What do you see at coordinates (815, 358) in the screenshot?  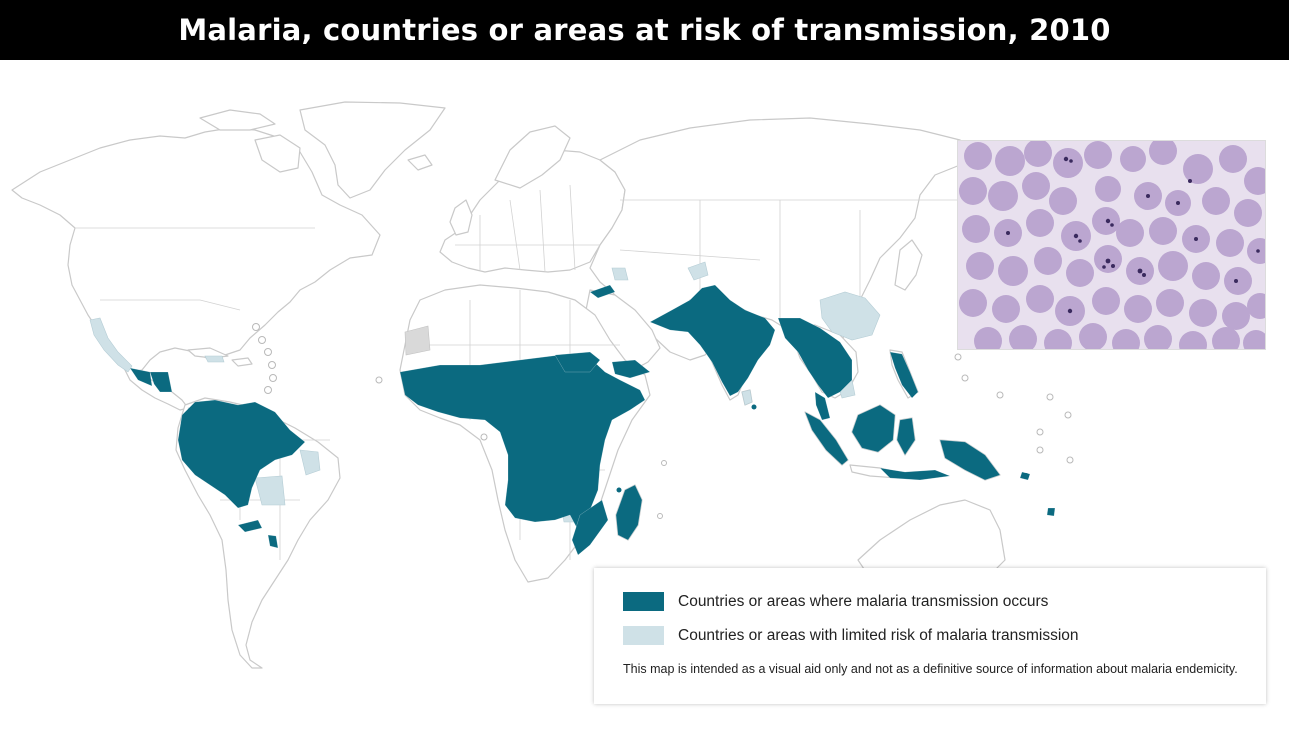 I see `indochina-risk` at bounding box center [815, 358].